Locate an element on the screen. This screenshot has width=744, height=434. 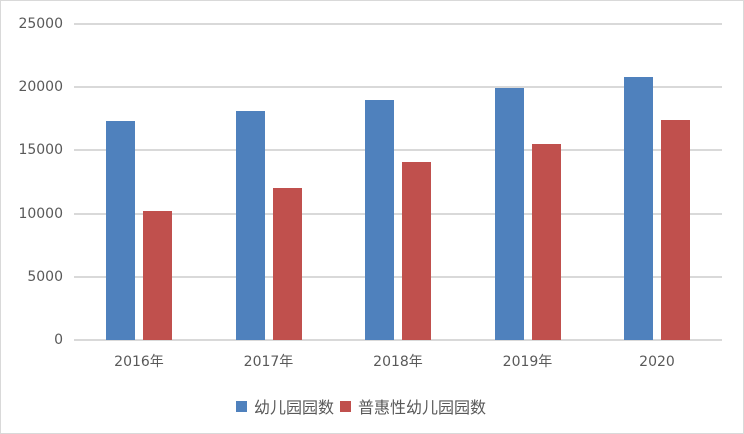
x-tick-label: 2017年 is located at coordinates (268, 362).